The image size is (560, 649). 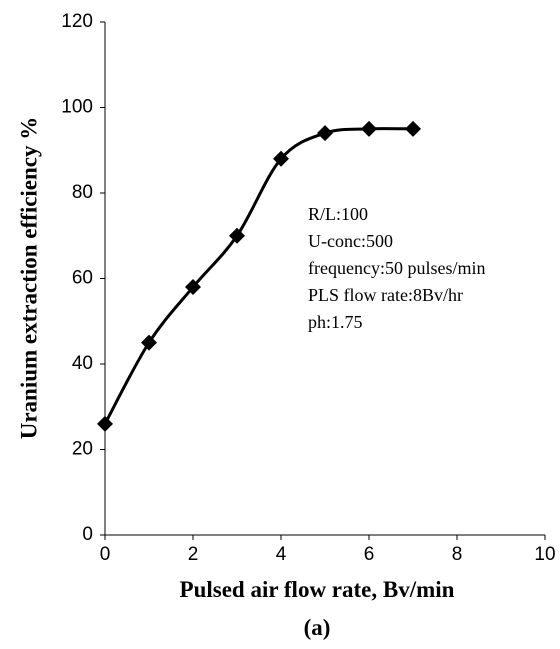 I want to click on x-tick-label: 6, so click(x=369, y=554).